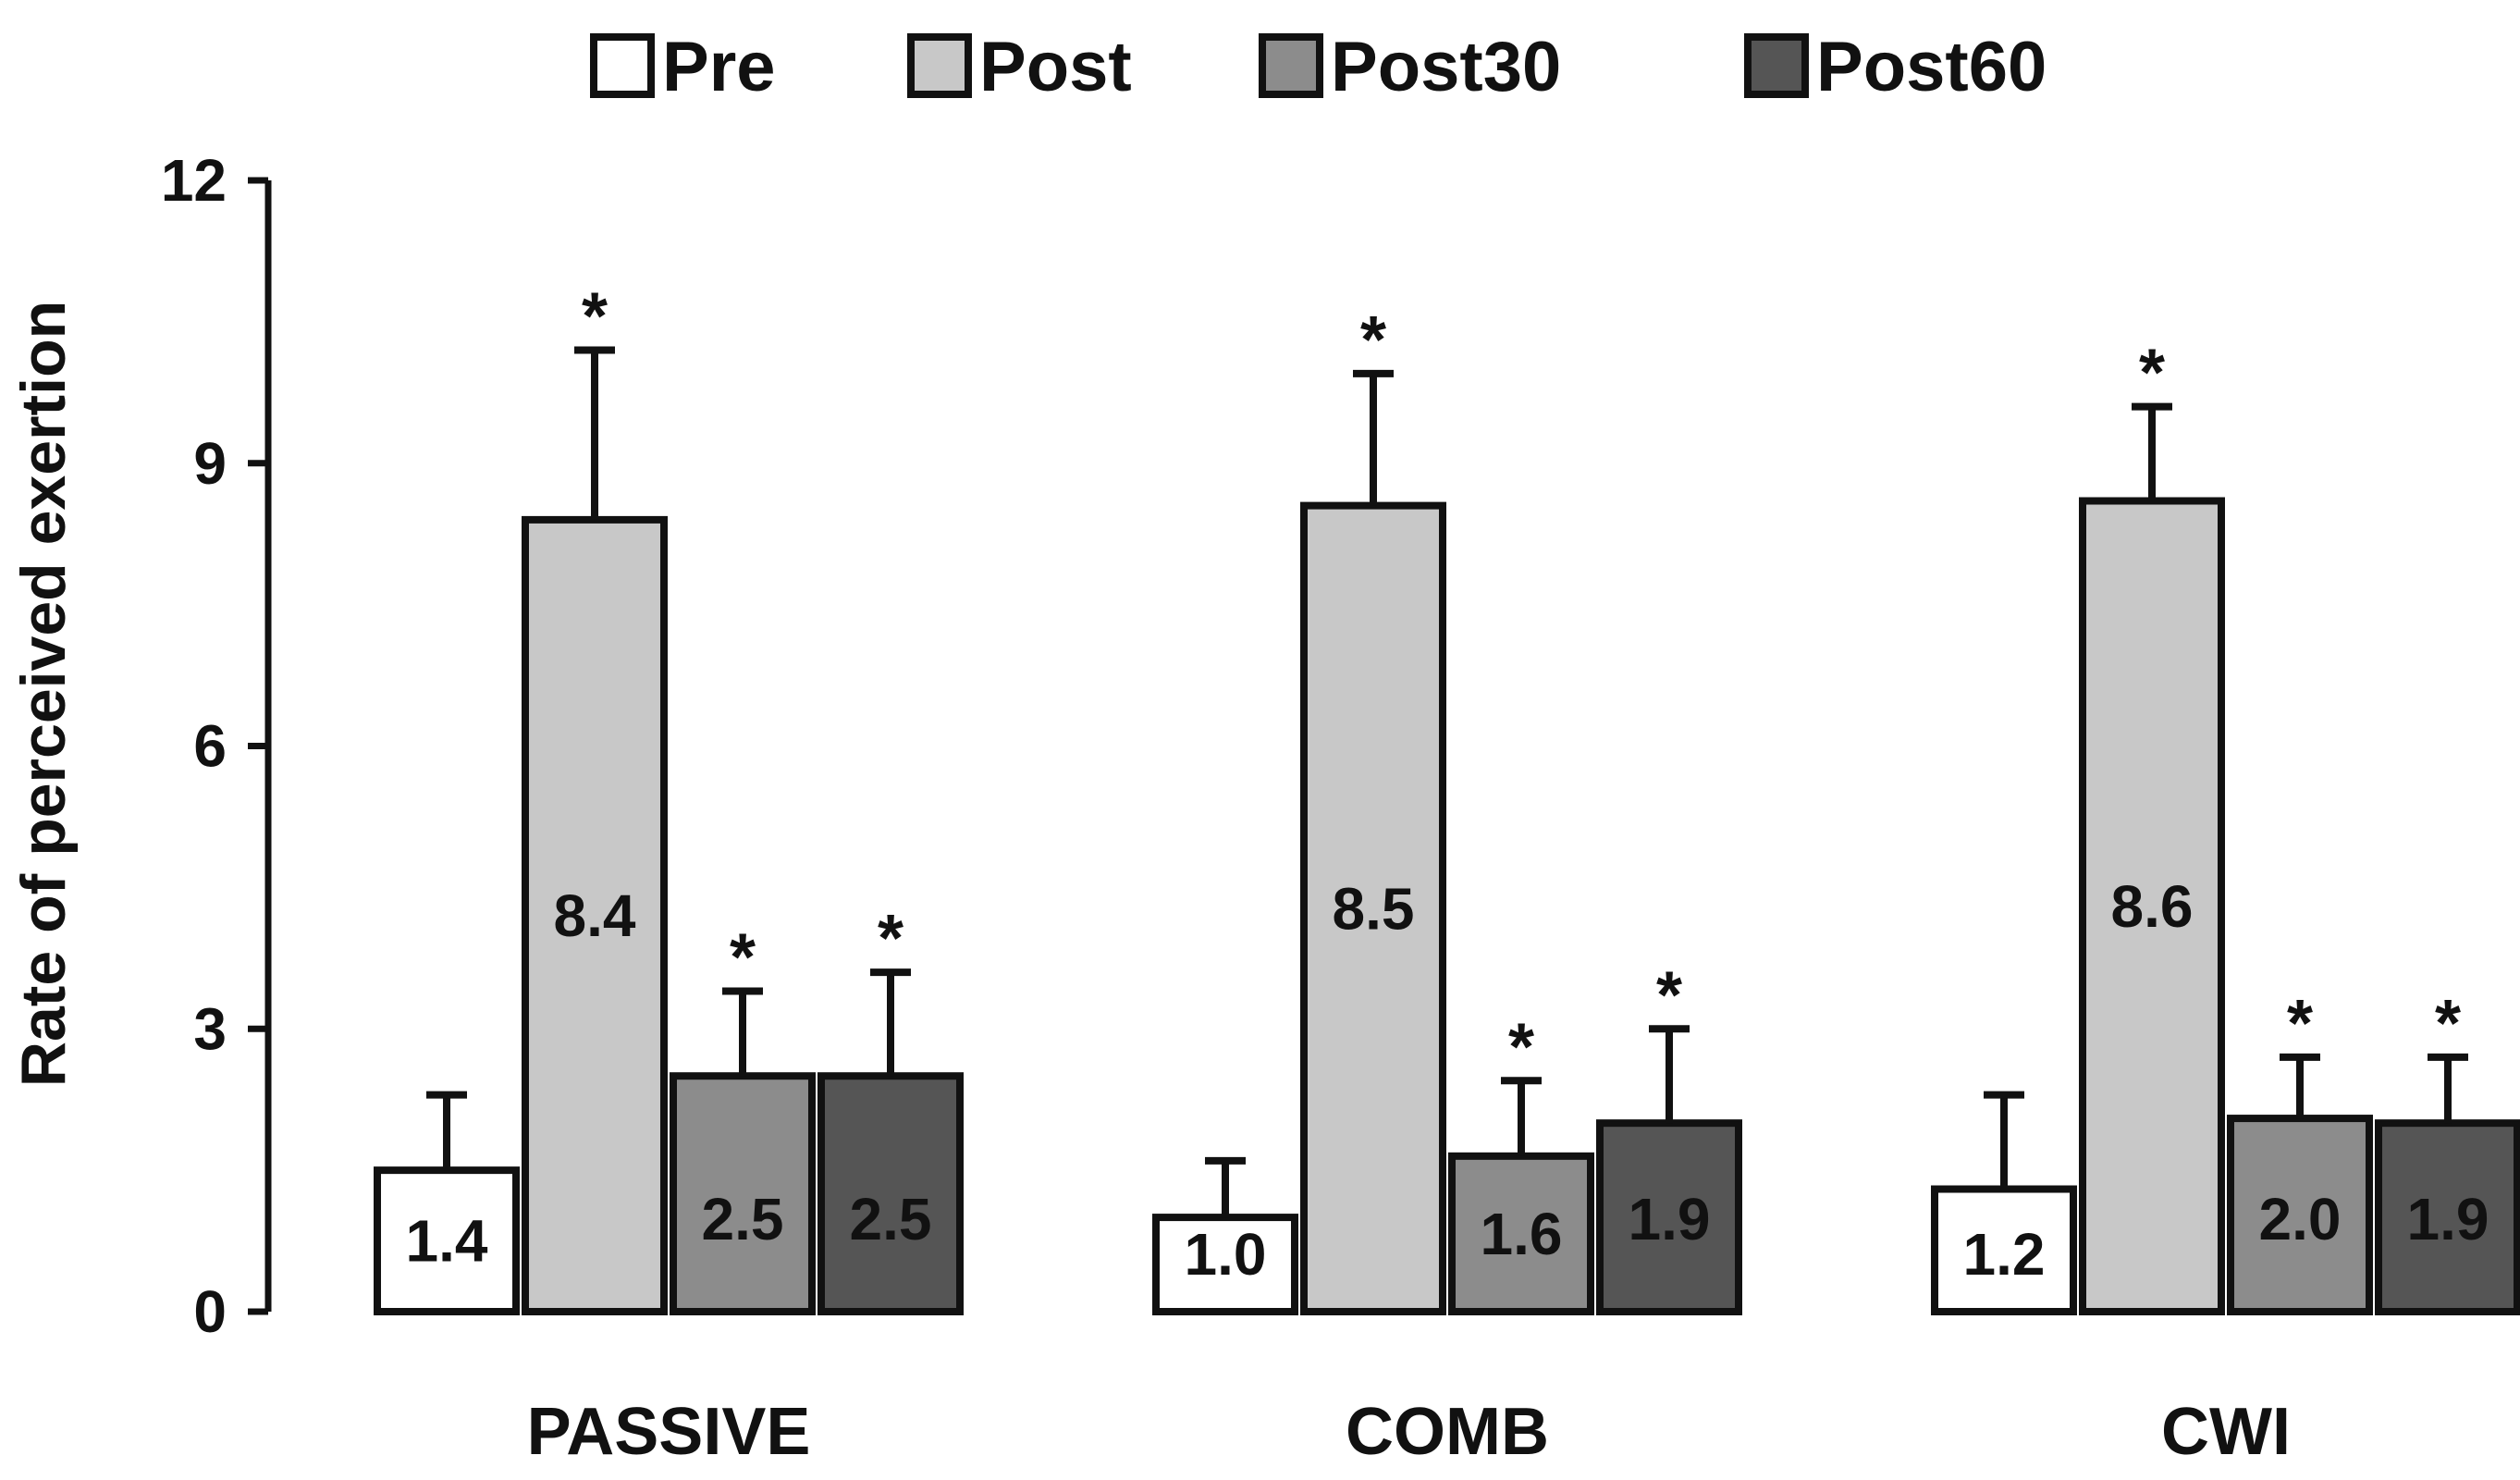 Image resolution: width=2520 pixels, height=1480 pixels. What do you see at coordinates (1055, 67) in the screenshot?
I see `legend-label-post: Post` at bounding box center [1055, 67].